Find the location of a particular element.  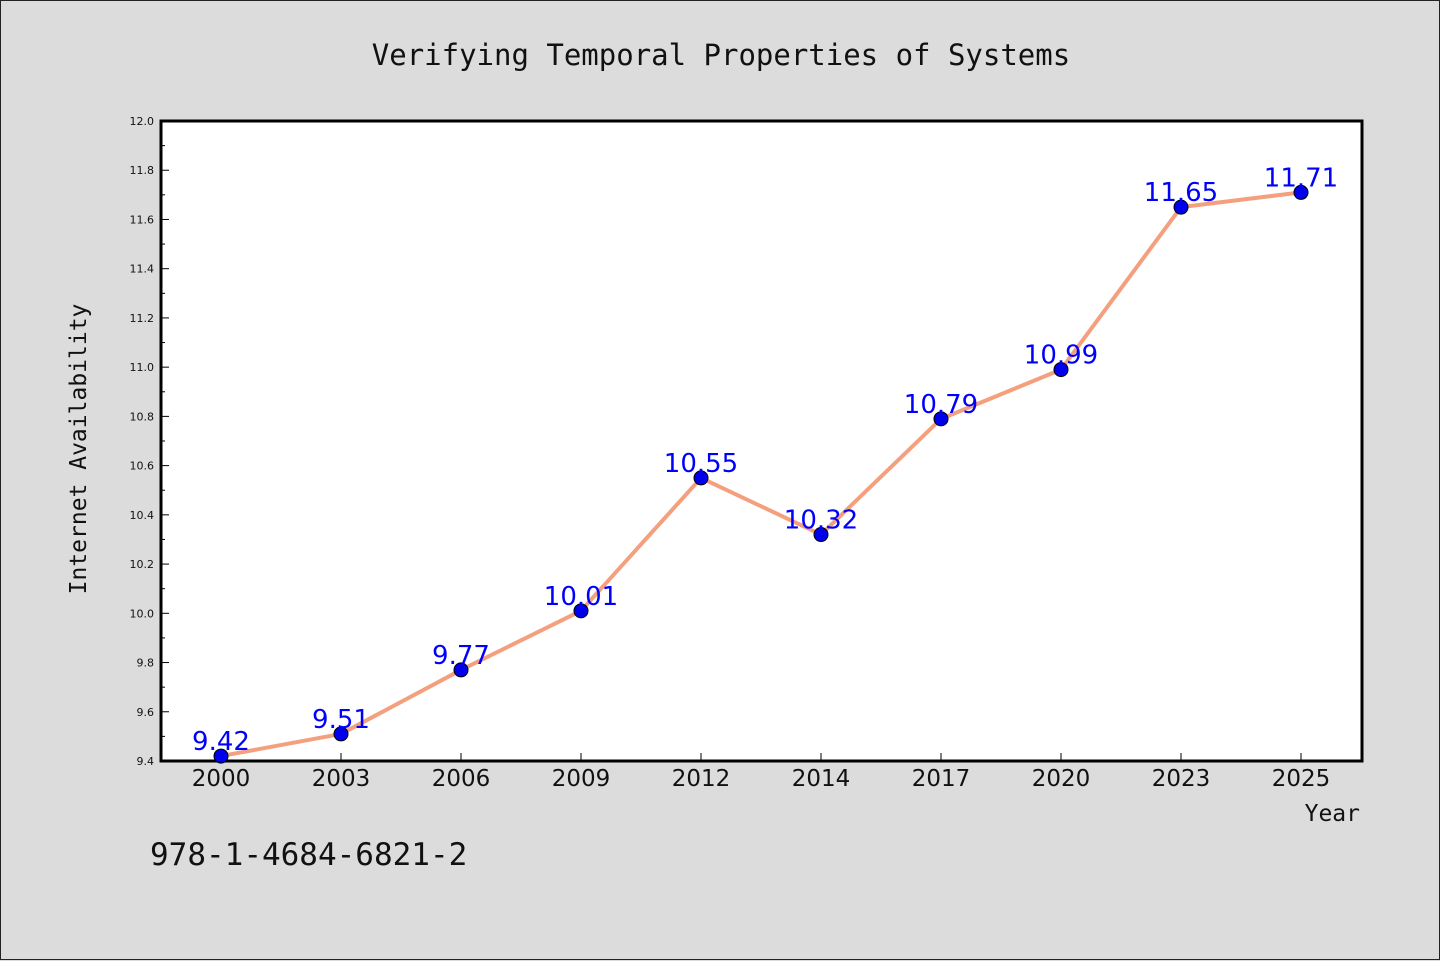

data-label: 10.01 is located at coordinates (581, 597).